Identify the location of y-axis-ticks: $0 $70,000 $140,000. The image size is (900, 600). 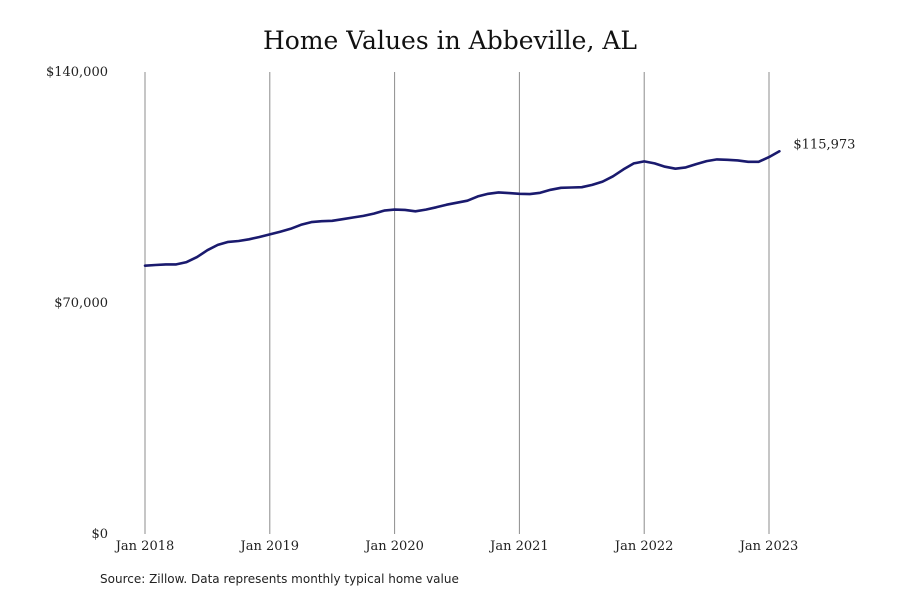
(77, 303).